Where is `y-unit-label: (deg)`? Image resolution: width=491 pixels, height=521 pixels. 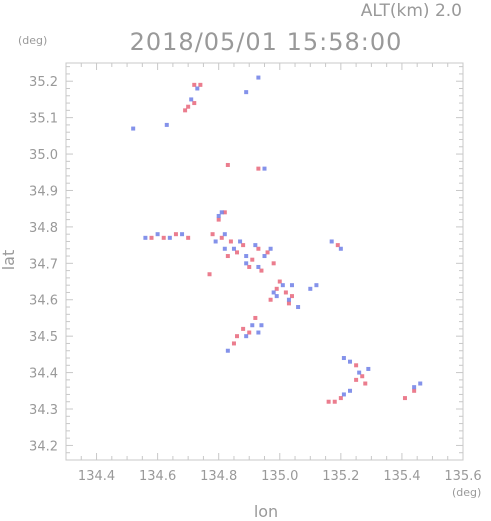 y-unit-label: (deg) is located at coordinates (32, 40).